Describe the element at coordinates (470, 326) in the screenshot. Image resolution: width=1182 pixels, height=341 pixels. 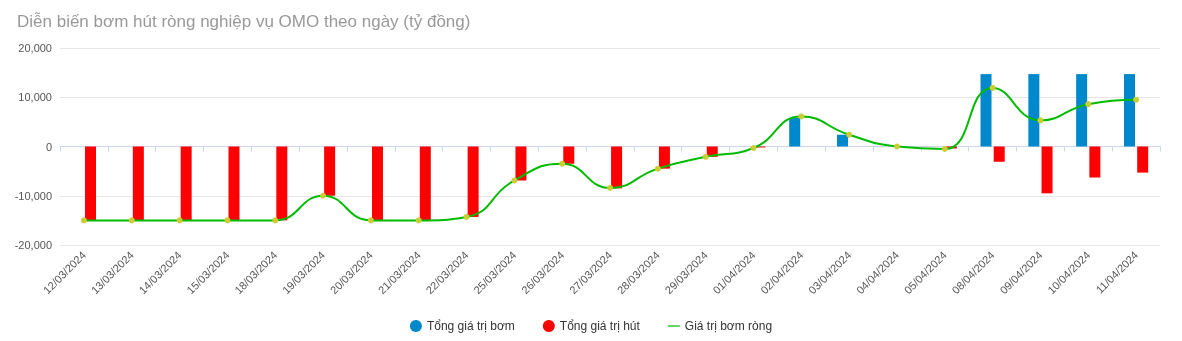
I see `legend-label: Tổng giá trị bơm` at that location.